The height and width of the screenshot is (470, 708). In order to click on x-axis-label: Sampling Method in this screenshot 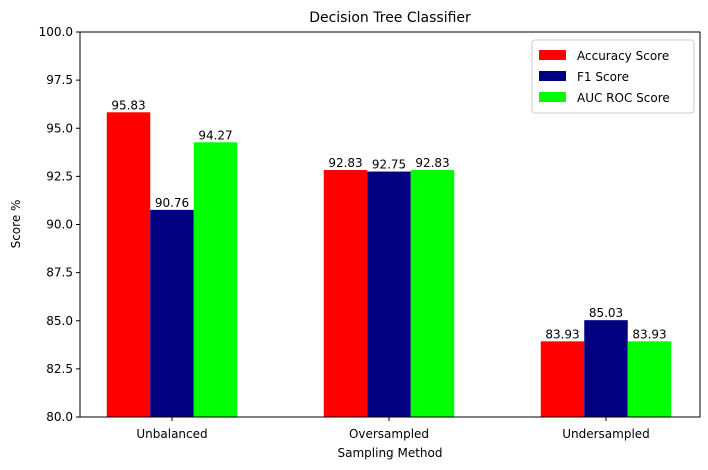, I will do `click(390, 453)`.